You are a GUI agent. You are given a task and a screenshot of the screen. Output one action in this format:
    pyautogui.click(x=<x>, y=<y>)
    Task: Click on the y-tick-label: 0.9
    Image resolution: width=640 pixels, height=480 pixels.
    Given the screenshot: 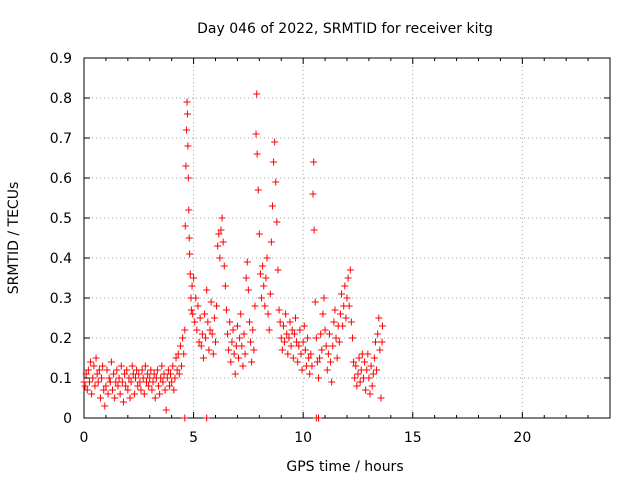 What is the action you would take?
    pyautogui.click(x=61, y=59)
    